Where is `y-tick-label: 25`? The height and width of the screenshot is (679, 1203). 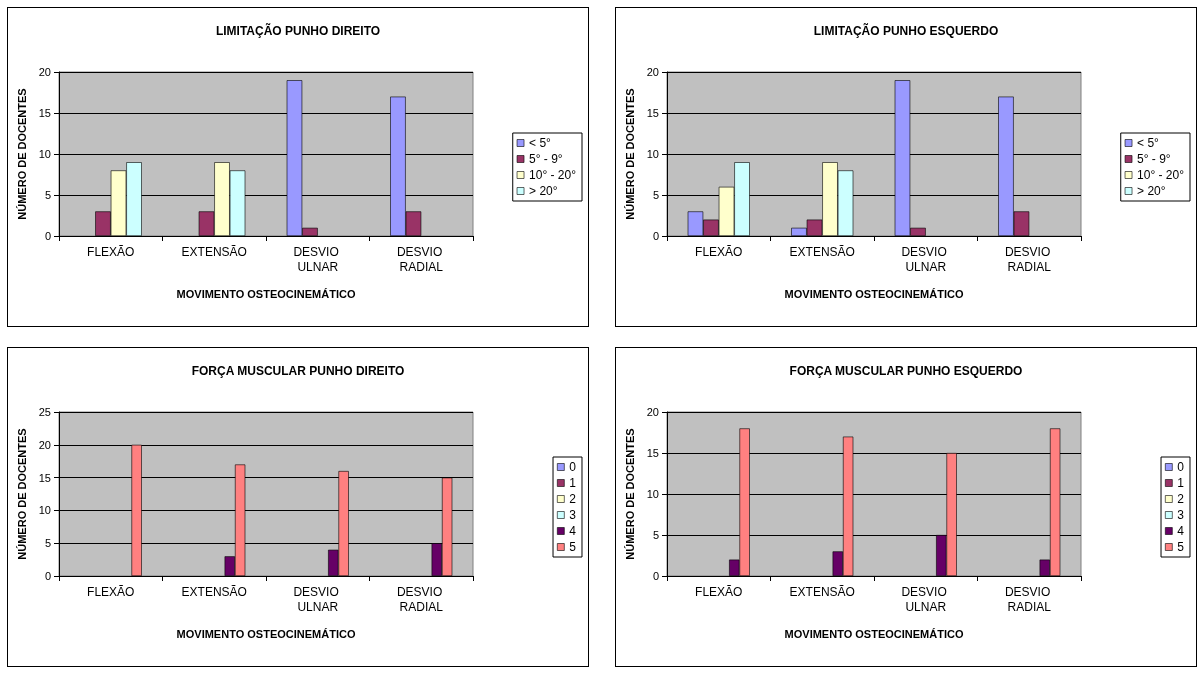
y-tick-label: 25 is located at coordinates (44, 412).